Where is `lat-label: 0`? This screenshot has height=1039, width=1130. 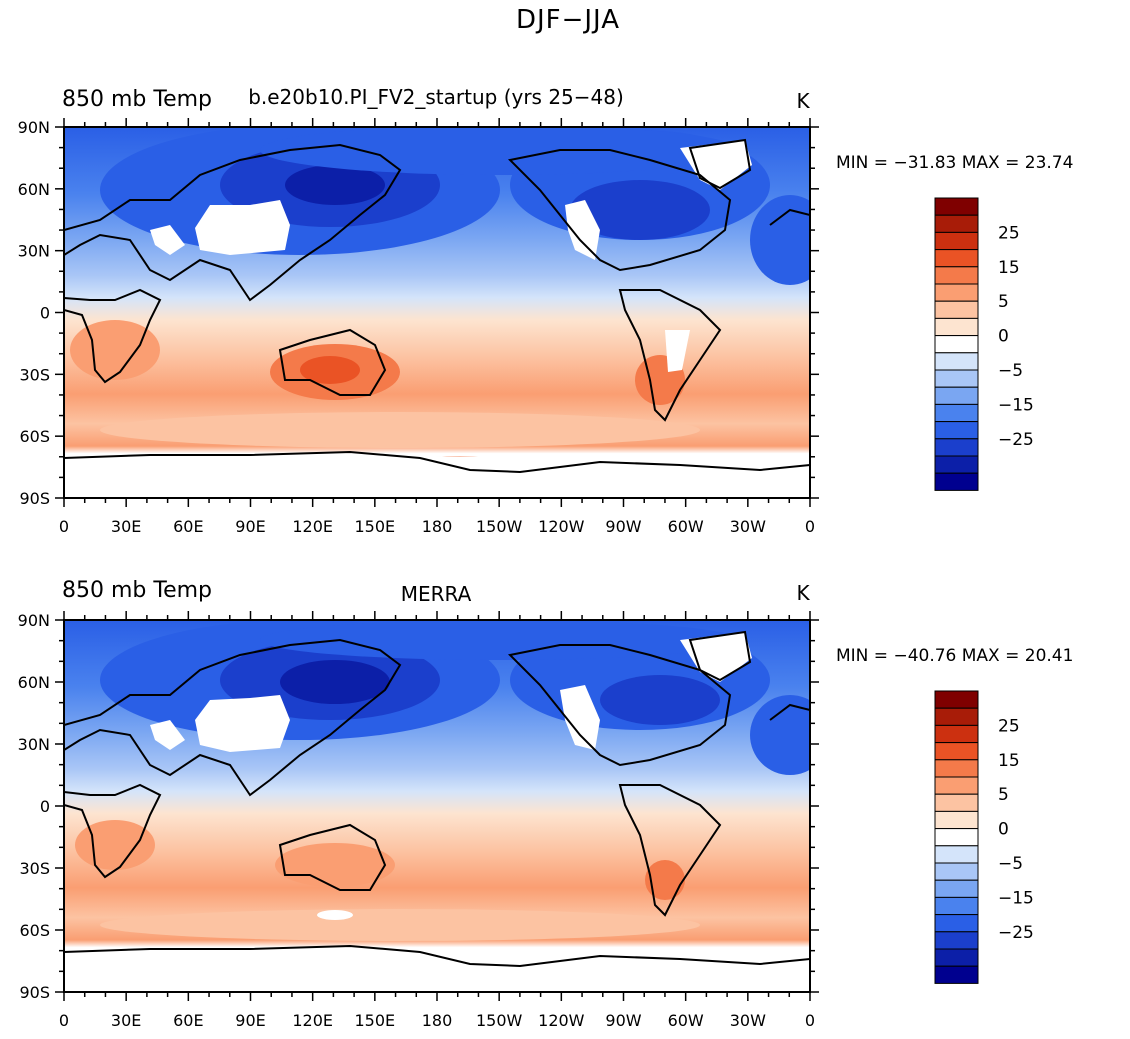
lat-label: 0 is located at coordinates (45, 313).